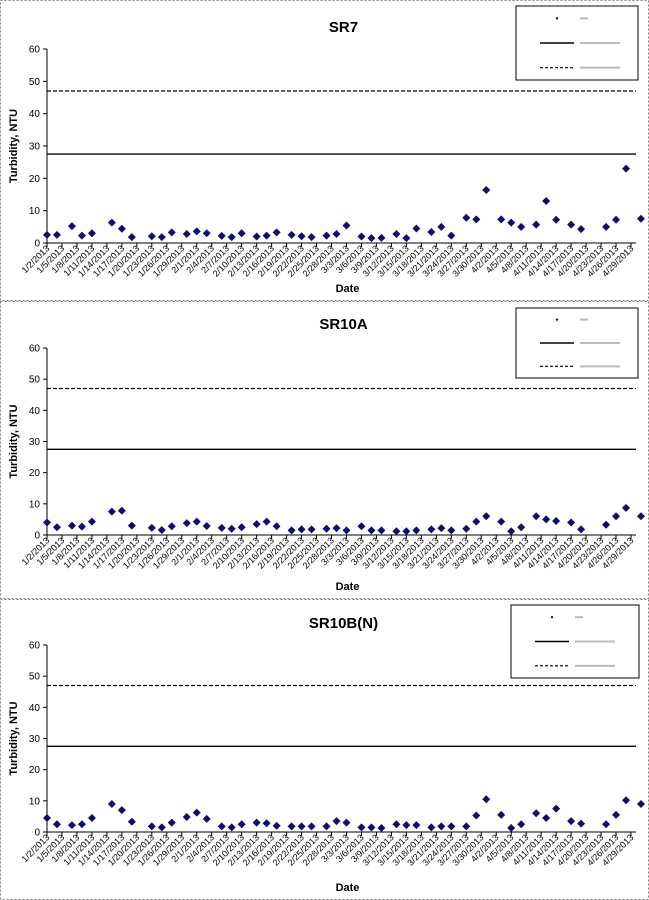 This screenshot has width=649, height=900. Describe the element at coordinates (343, 623) in the screenshot. I see `chart-title: SR10B(N)` at that location.